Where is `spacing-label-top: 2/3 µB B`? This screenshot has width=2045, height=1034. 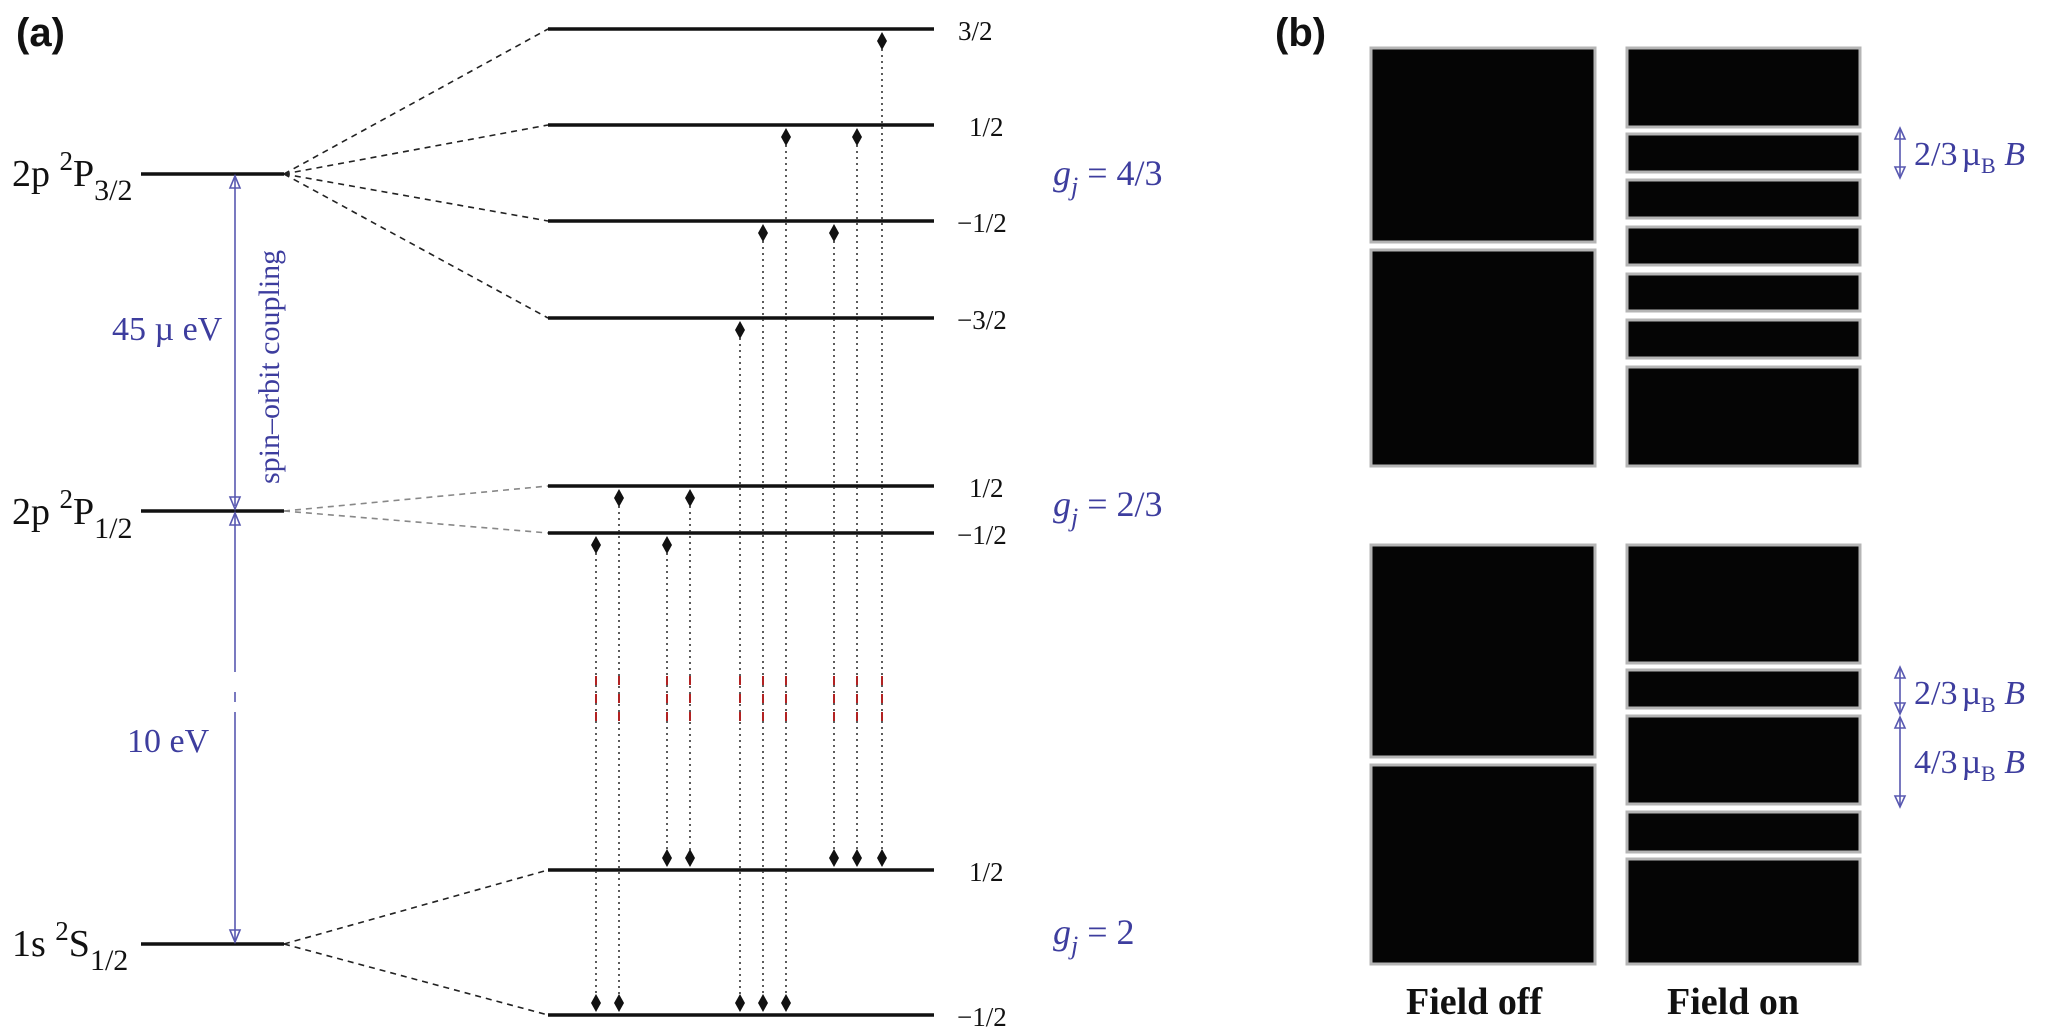
spacing-label-top: 2/3 µB B is located at coordinates (1969, 157).